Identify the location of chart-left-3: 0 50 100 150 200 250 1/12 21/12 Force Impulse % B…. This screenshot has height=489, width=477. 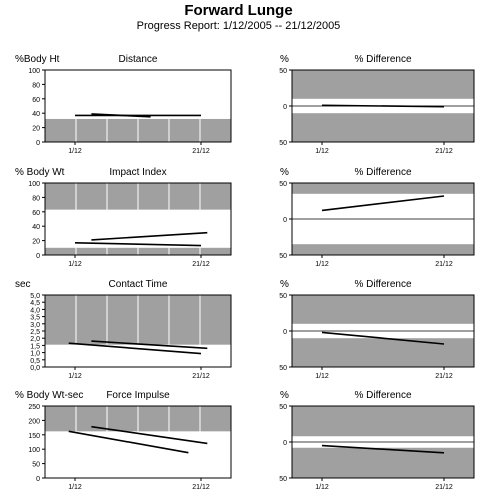
(123, 439).